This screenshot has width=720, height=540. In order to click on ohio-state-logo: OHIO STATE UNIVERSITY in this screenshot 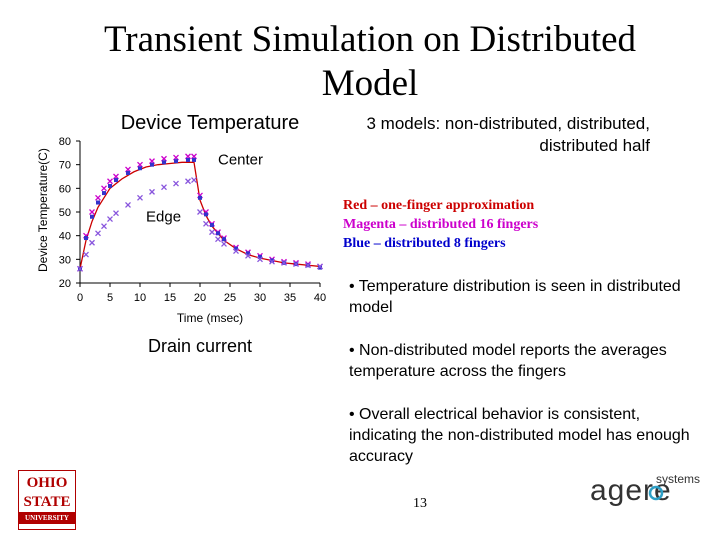, I will do `click(47, 500)`.